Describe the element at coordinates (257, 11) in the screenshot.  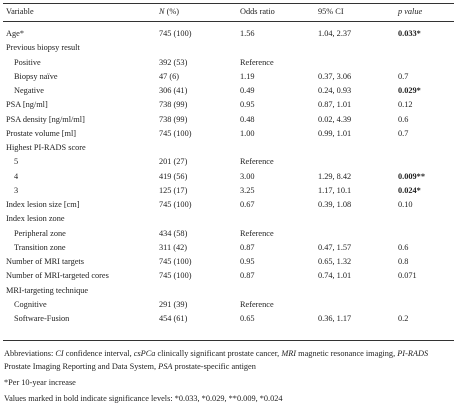
I see `header-cell: Odds ratio` at that location.